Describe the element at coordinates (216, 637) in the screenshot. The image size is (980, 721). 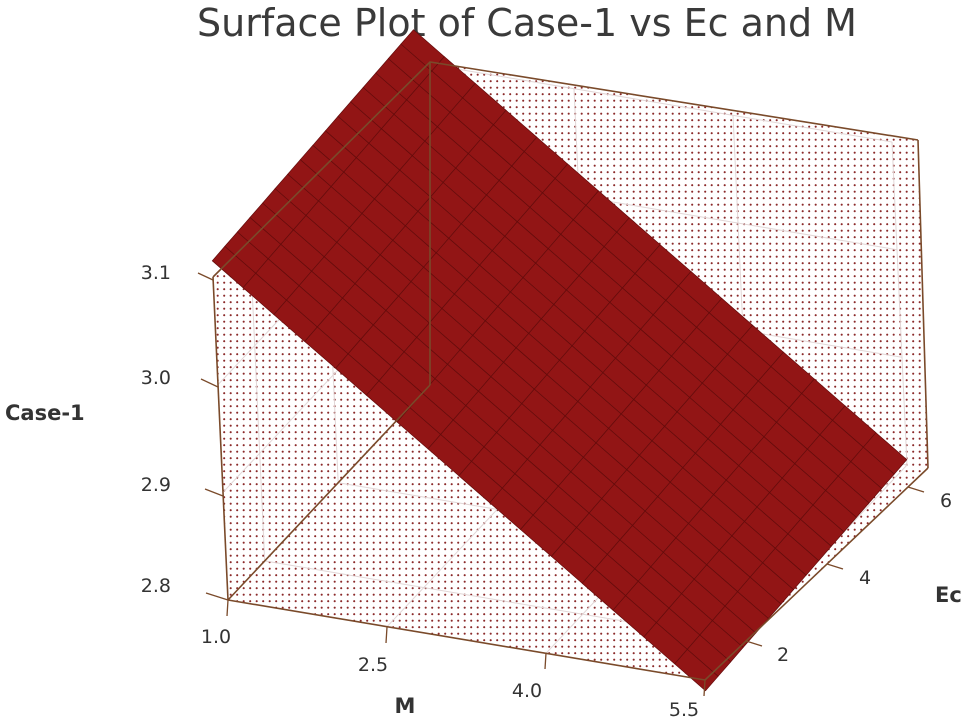
I see `x-tick-label-0: 1.0` at that location.